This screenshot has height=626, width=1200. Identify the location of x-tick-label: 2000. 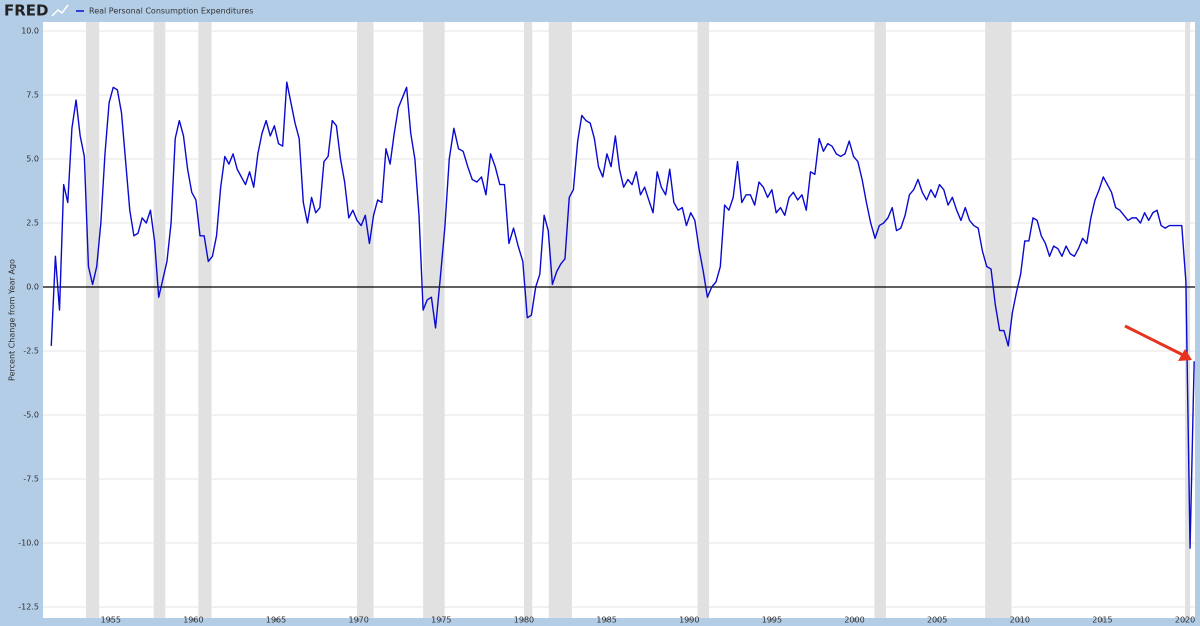
(854, 620).